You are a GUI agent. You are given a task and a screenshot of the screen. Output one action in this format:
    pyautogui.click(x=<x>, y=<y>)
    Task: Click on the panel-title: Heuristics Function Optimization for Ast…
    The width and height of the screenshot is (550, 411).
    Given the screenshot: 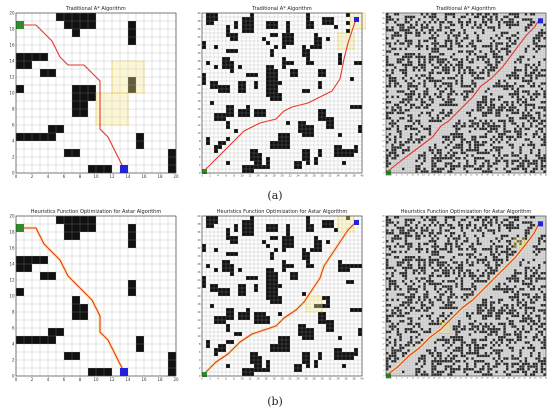 What is the action you would take?
    pyautogui.click(x=282, y=212)
    